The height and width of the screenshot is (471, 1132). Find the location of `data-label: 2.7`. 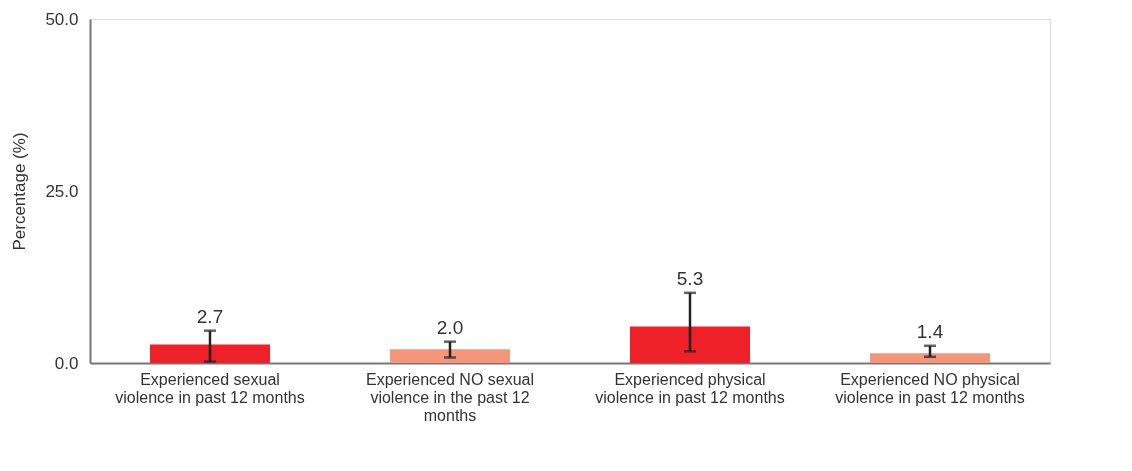

data-label: 2.7 is located at coordinates (210, 316).